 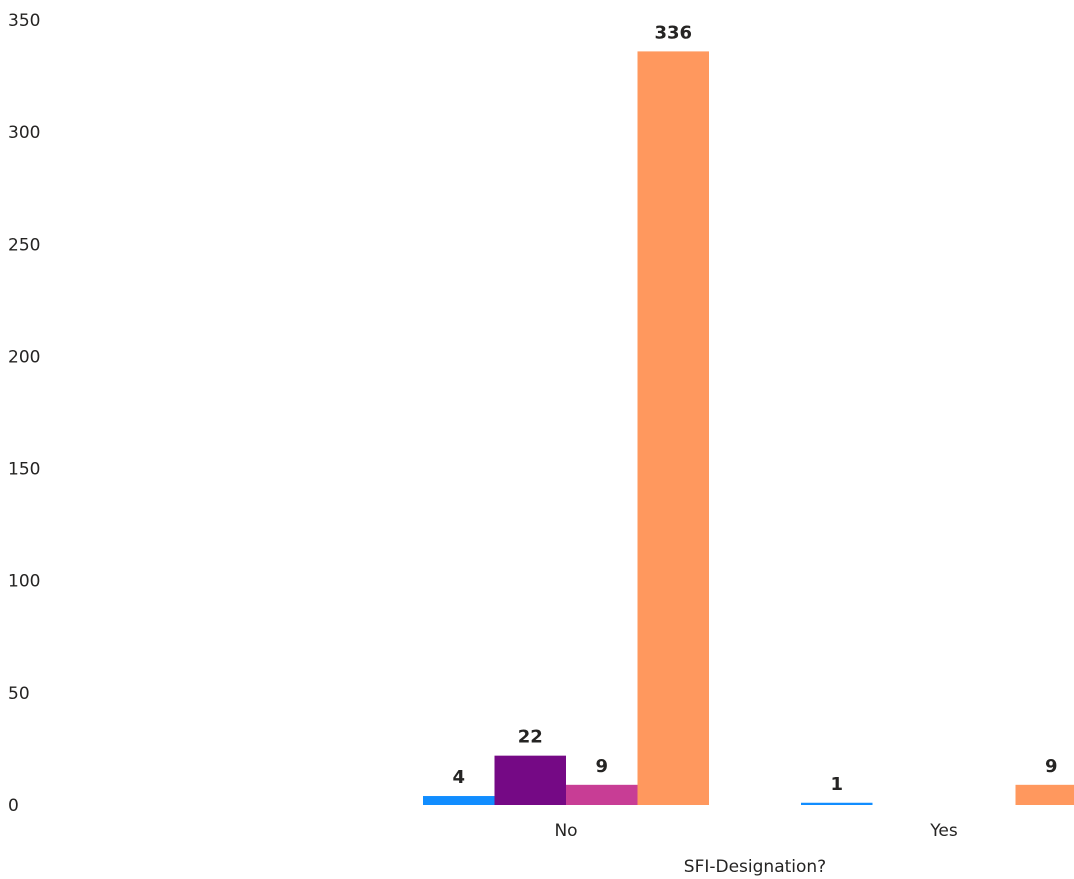 What do you see at coordinates (530, 737) in the screenshot?
I see `data-label: 22` at bounding box center [530, 737].